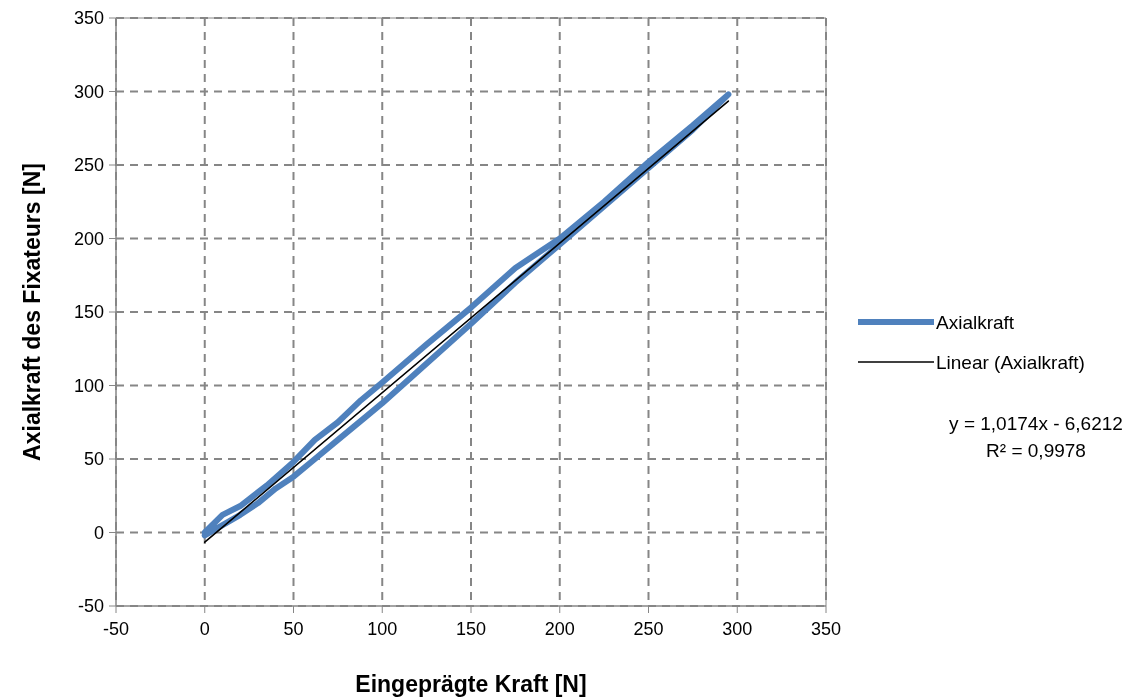 Image resolution: width=1134 pixels, height=700 pixels. I want to click on y-tick-label: 200, so click(88, 238).